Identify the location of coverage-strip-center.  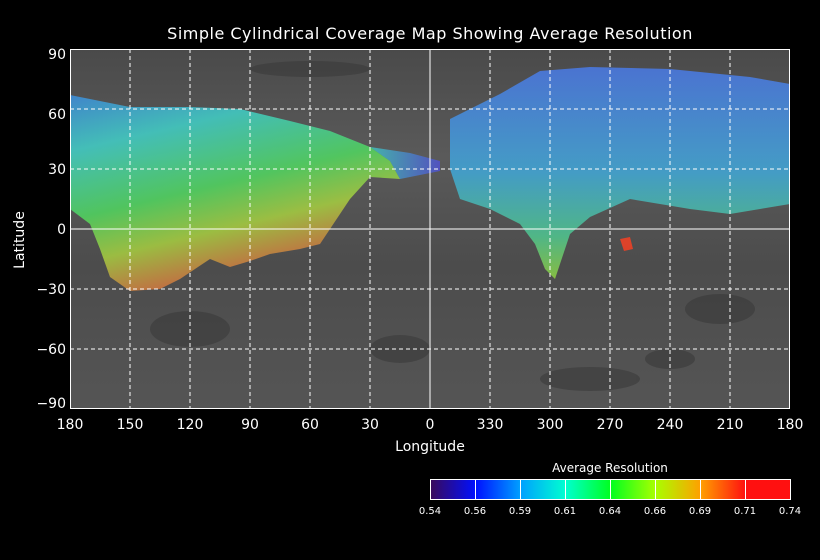
(405, 163).